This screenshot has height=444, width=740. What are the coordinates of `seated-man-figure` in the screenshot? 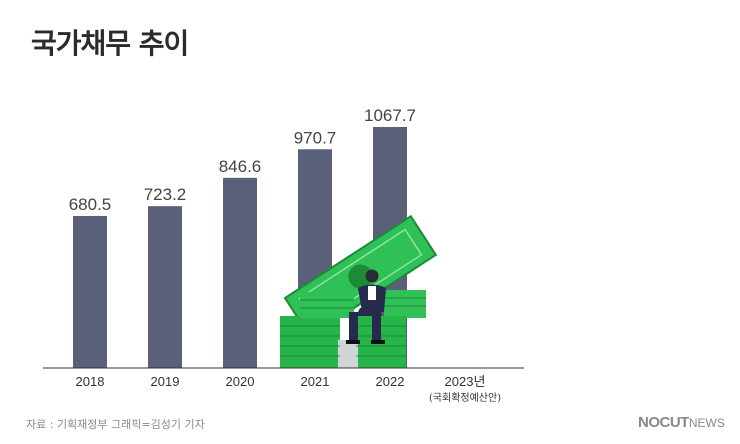 It's located at (366, 306).